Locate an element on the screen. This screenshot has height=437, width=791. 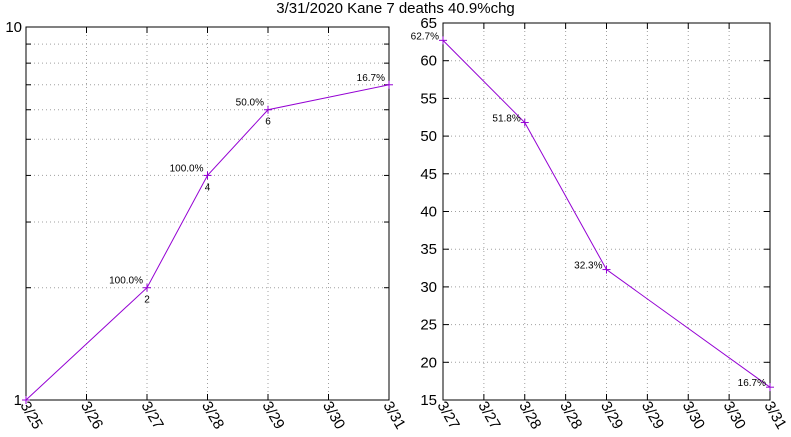
right-x-tick-label-2: 3/28 is located at coordinates (529, 416).